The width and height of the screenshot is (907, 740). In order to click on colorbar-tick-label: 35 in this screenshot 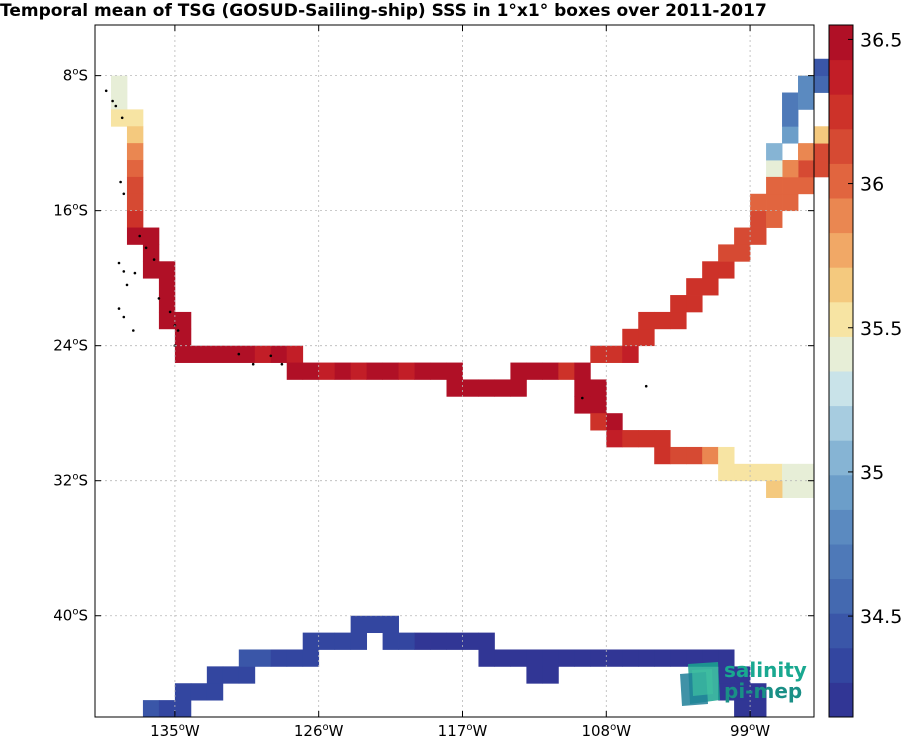, I will do `click(872, 473)`.